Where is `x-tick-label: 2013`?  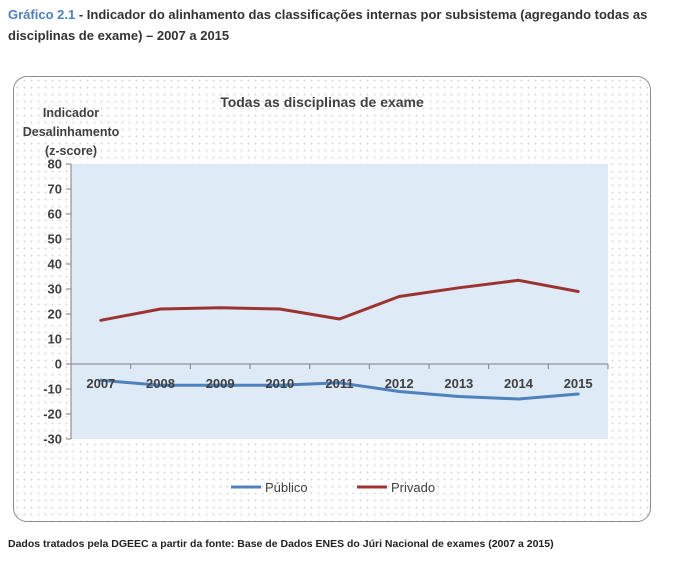
x-tick-label: 2013 is located at coordinates (458, 383).